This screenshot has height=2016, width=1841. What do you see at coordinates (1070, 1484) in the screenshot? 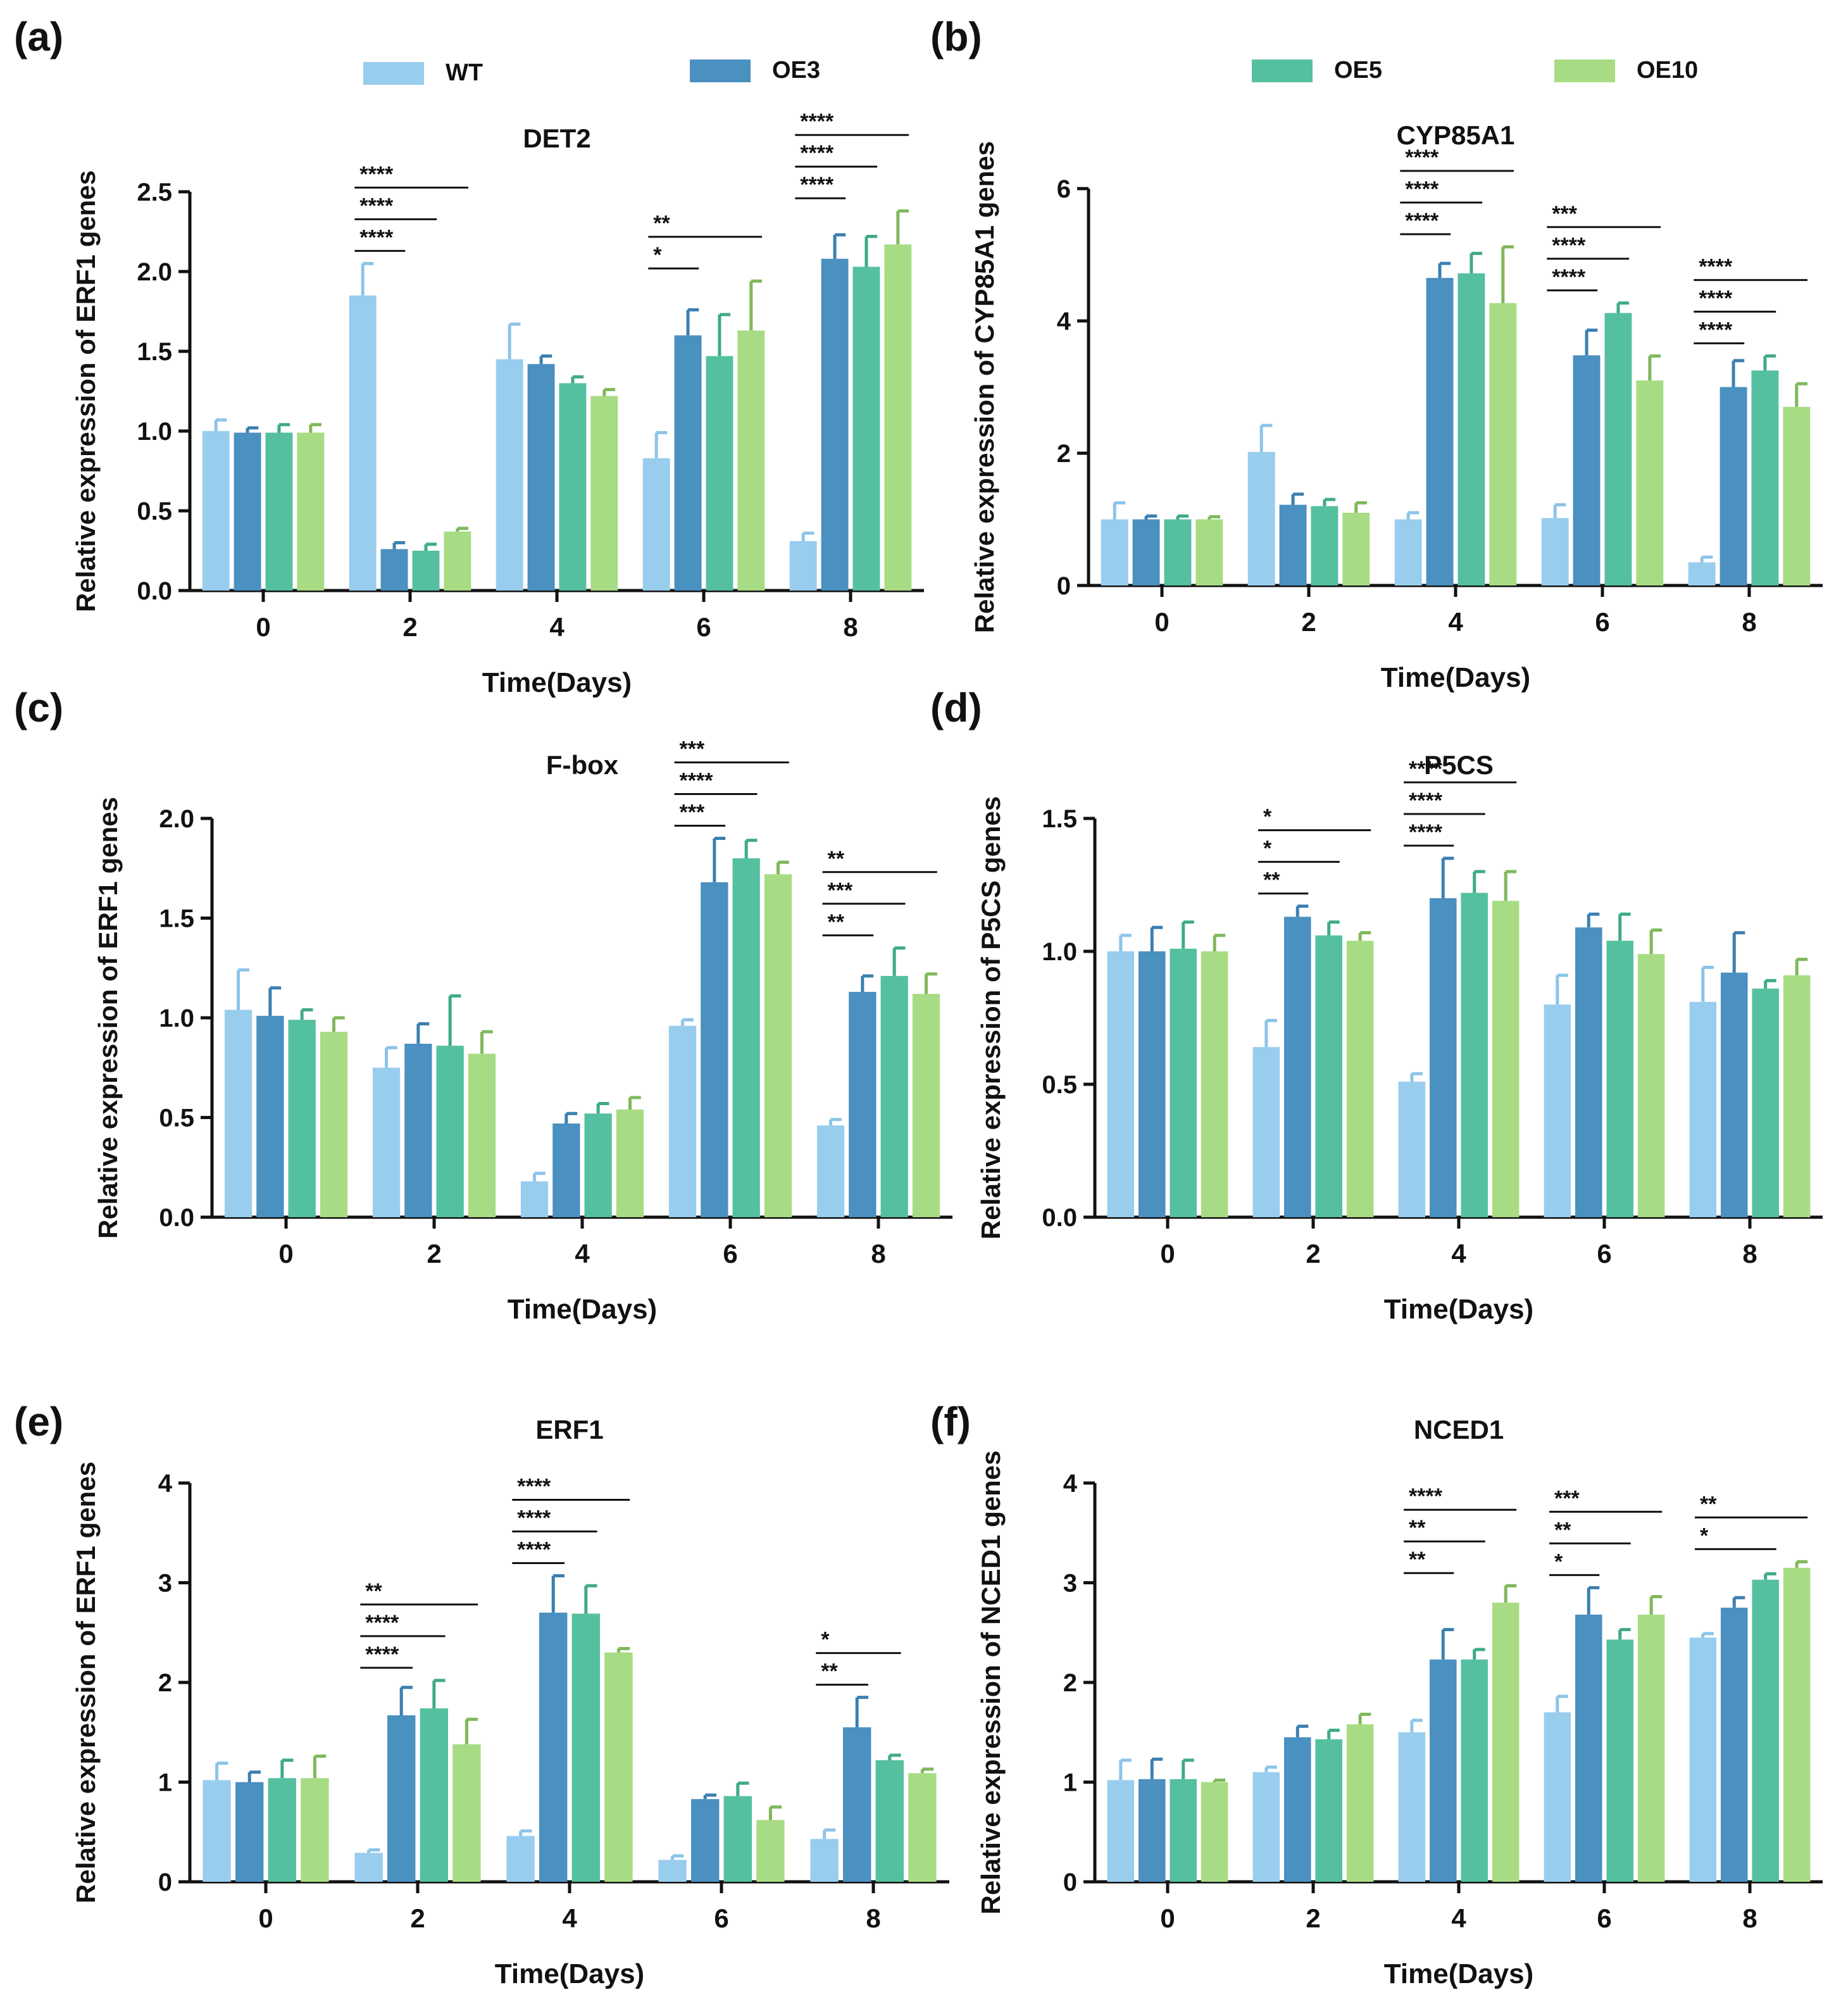
I see `y-tick-label: 4` at bounding box center [1070, 1484].